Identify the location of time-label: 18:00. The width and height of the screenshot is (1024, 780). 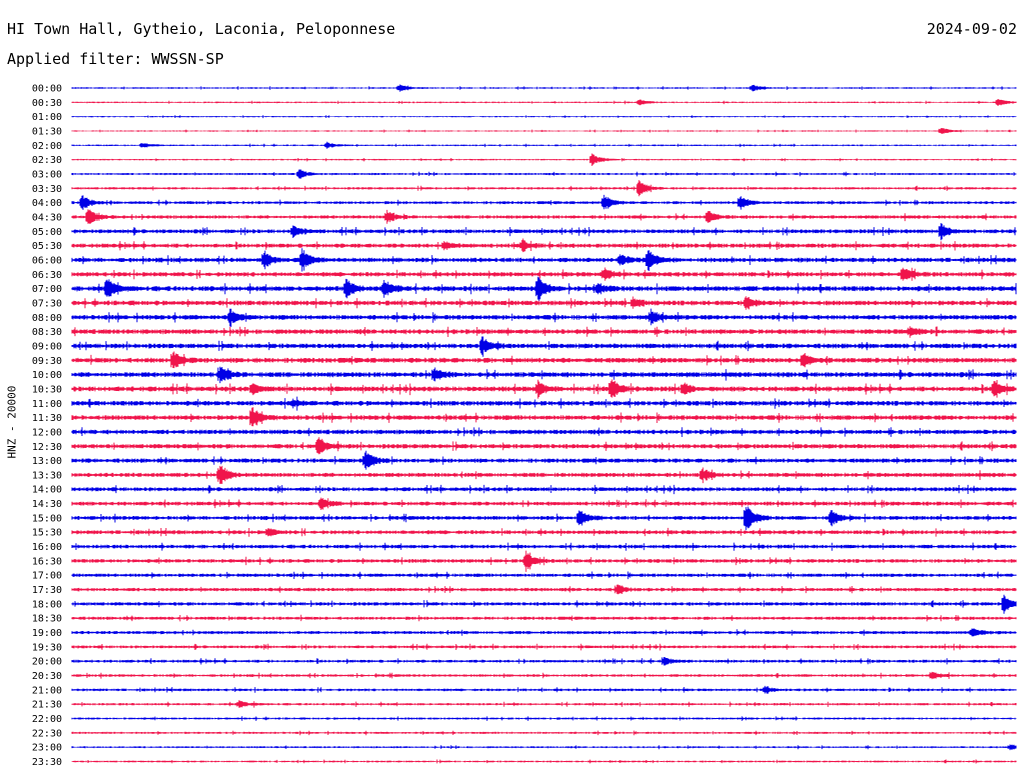
(47, 604).